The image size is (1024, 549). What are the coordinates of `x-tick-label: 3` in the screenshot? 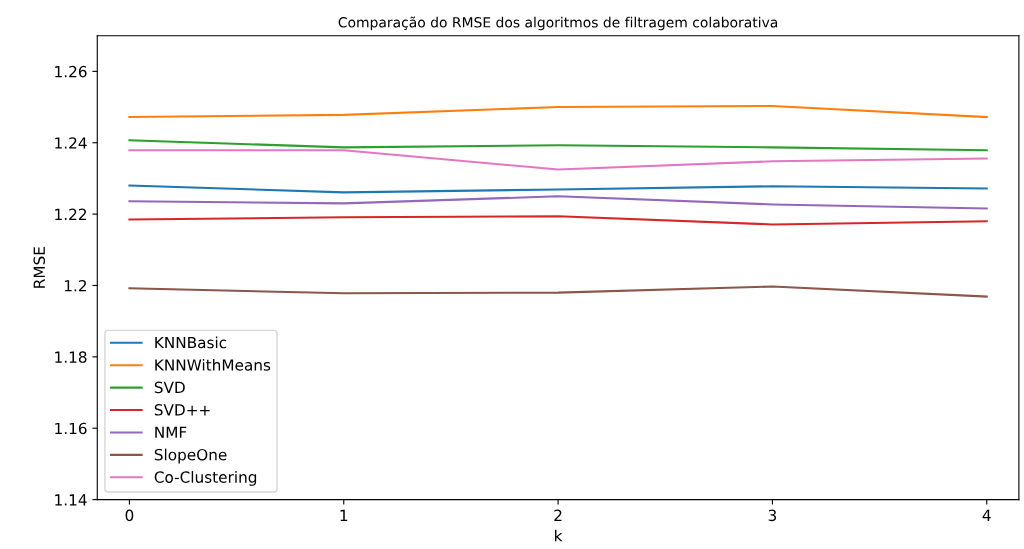 It's located at (772, 515).